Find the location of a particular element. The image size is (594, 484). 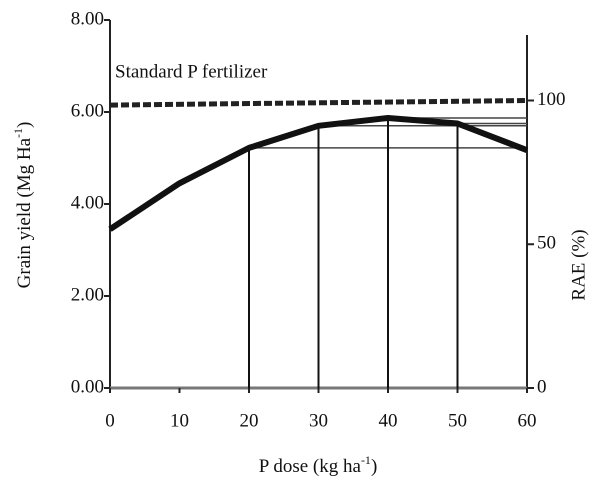

y2-tick-label: 50 is located at coordinates (546, 243).